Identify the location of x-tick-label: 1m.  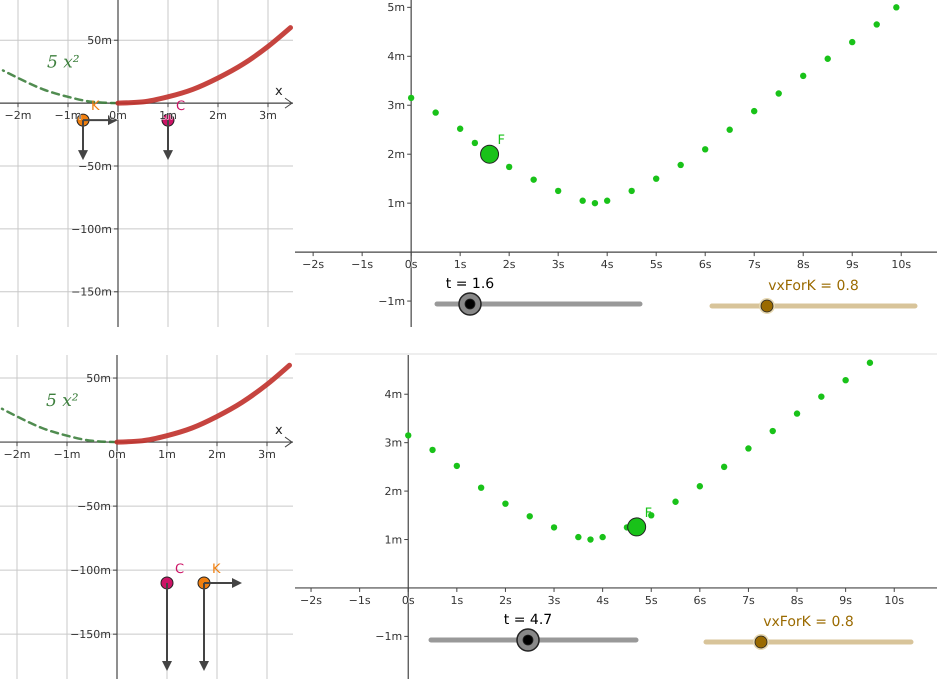
(167, 455).